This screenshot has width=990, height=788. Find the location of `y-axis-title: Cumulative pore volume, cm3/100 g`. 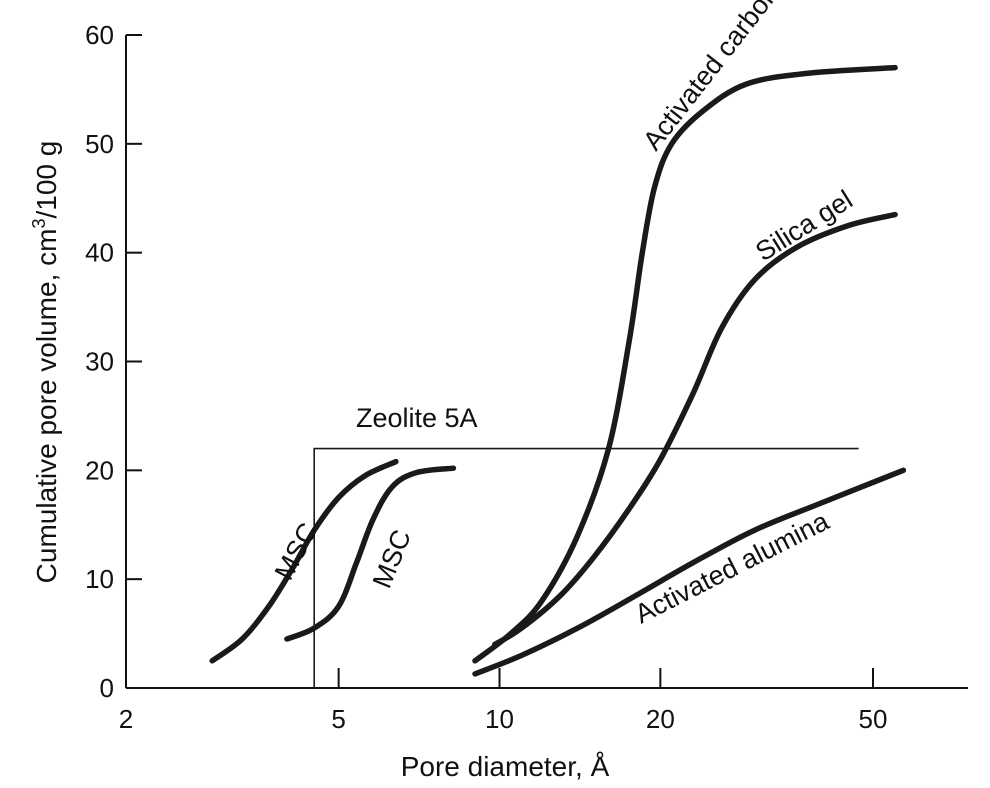

y-axis-title: Cumulative pore volume, cm3/100 g is located at coordinates (45, 362).